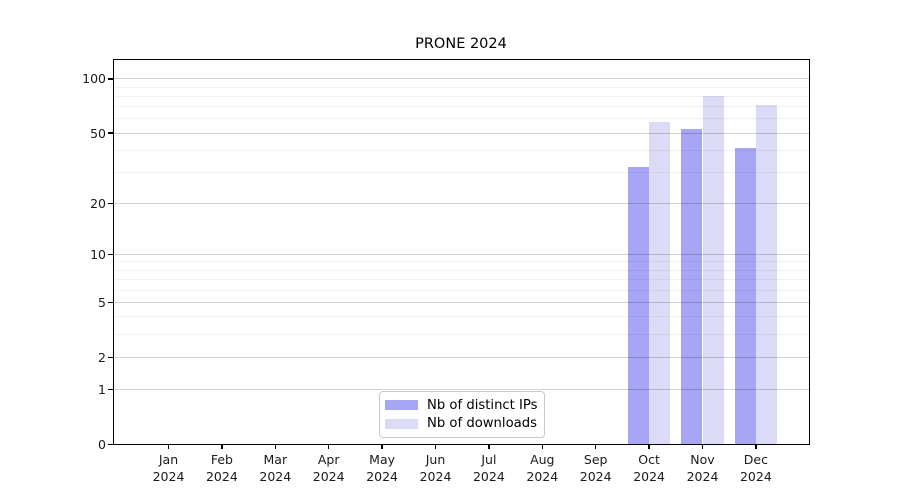 Image resolution: width=900 pixels, height=500 pixels. I want to click on legend-item-distinct-ips: Nb of distinct IPs, so click(461, 405).